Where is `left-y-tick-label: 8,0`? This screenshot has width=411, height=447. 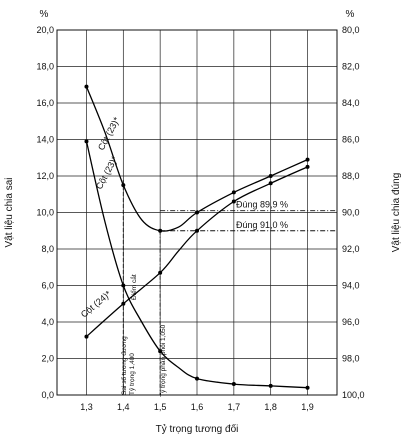 left-y-tick-label: 8,0 is located at coordinates (47, 249).